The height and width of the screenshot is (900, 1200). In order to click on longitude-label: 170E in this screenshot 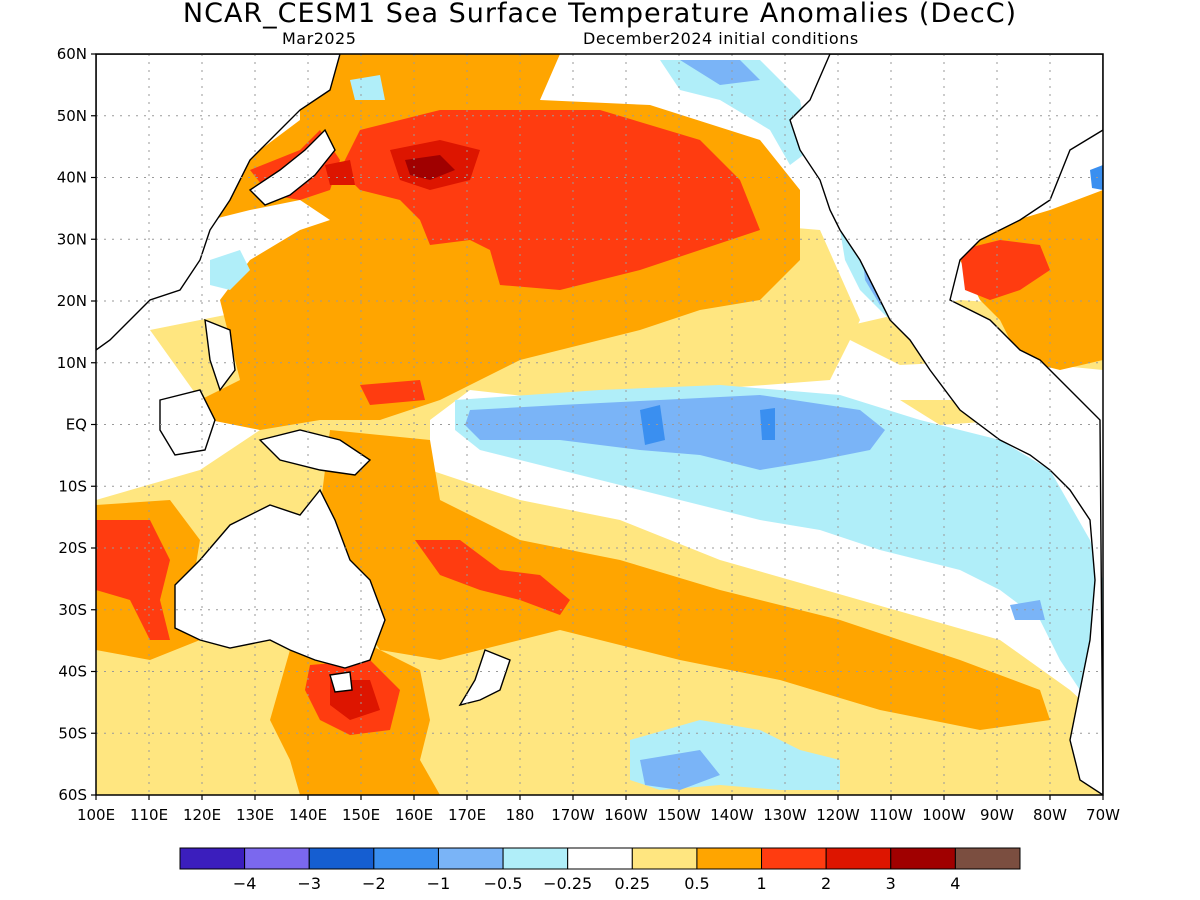, I will do `click(467, 815)`.